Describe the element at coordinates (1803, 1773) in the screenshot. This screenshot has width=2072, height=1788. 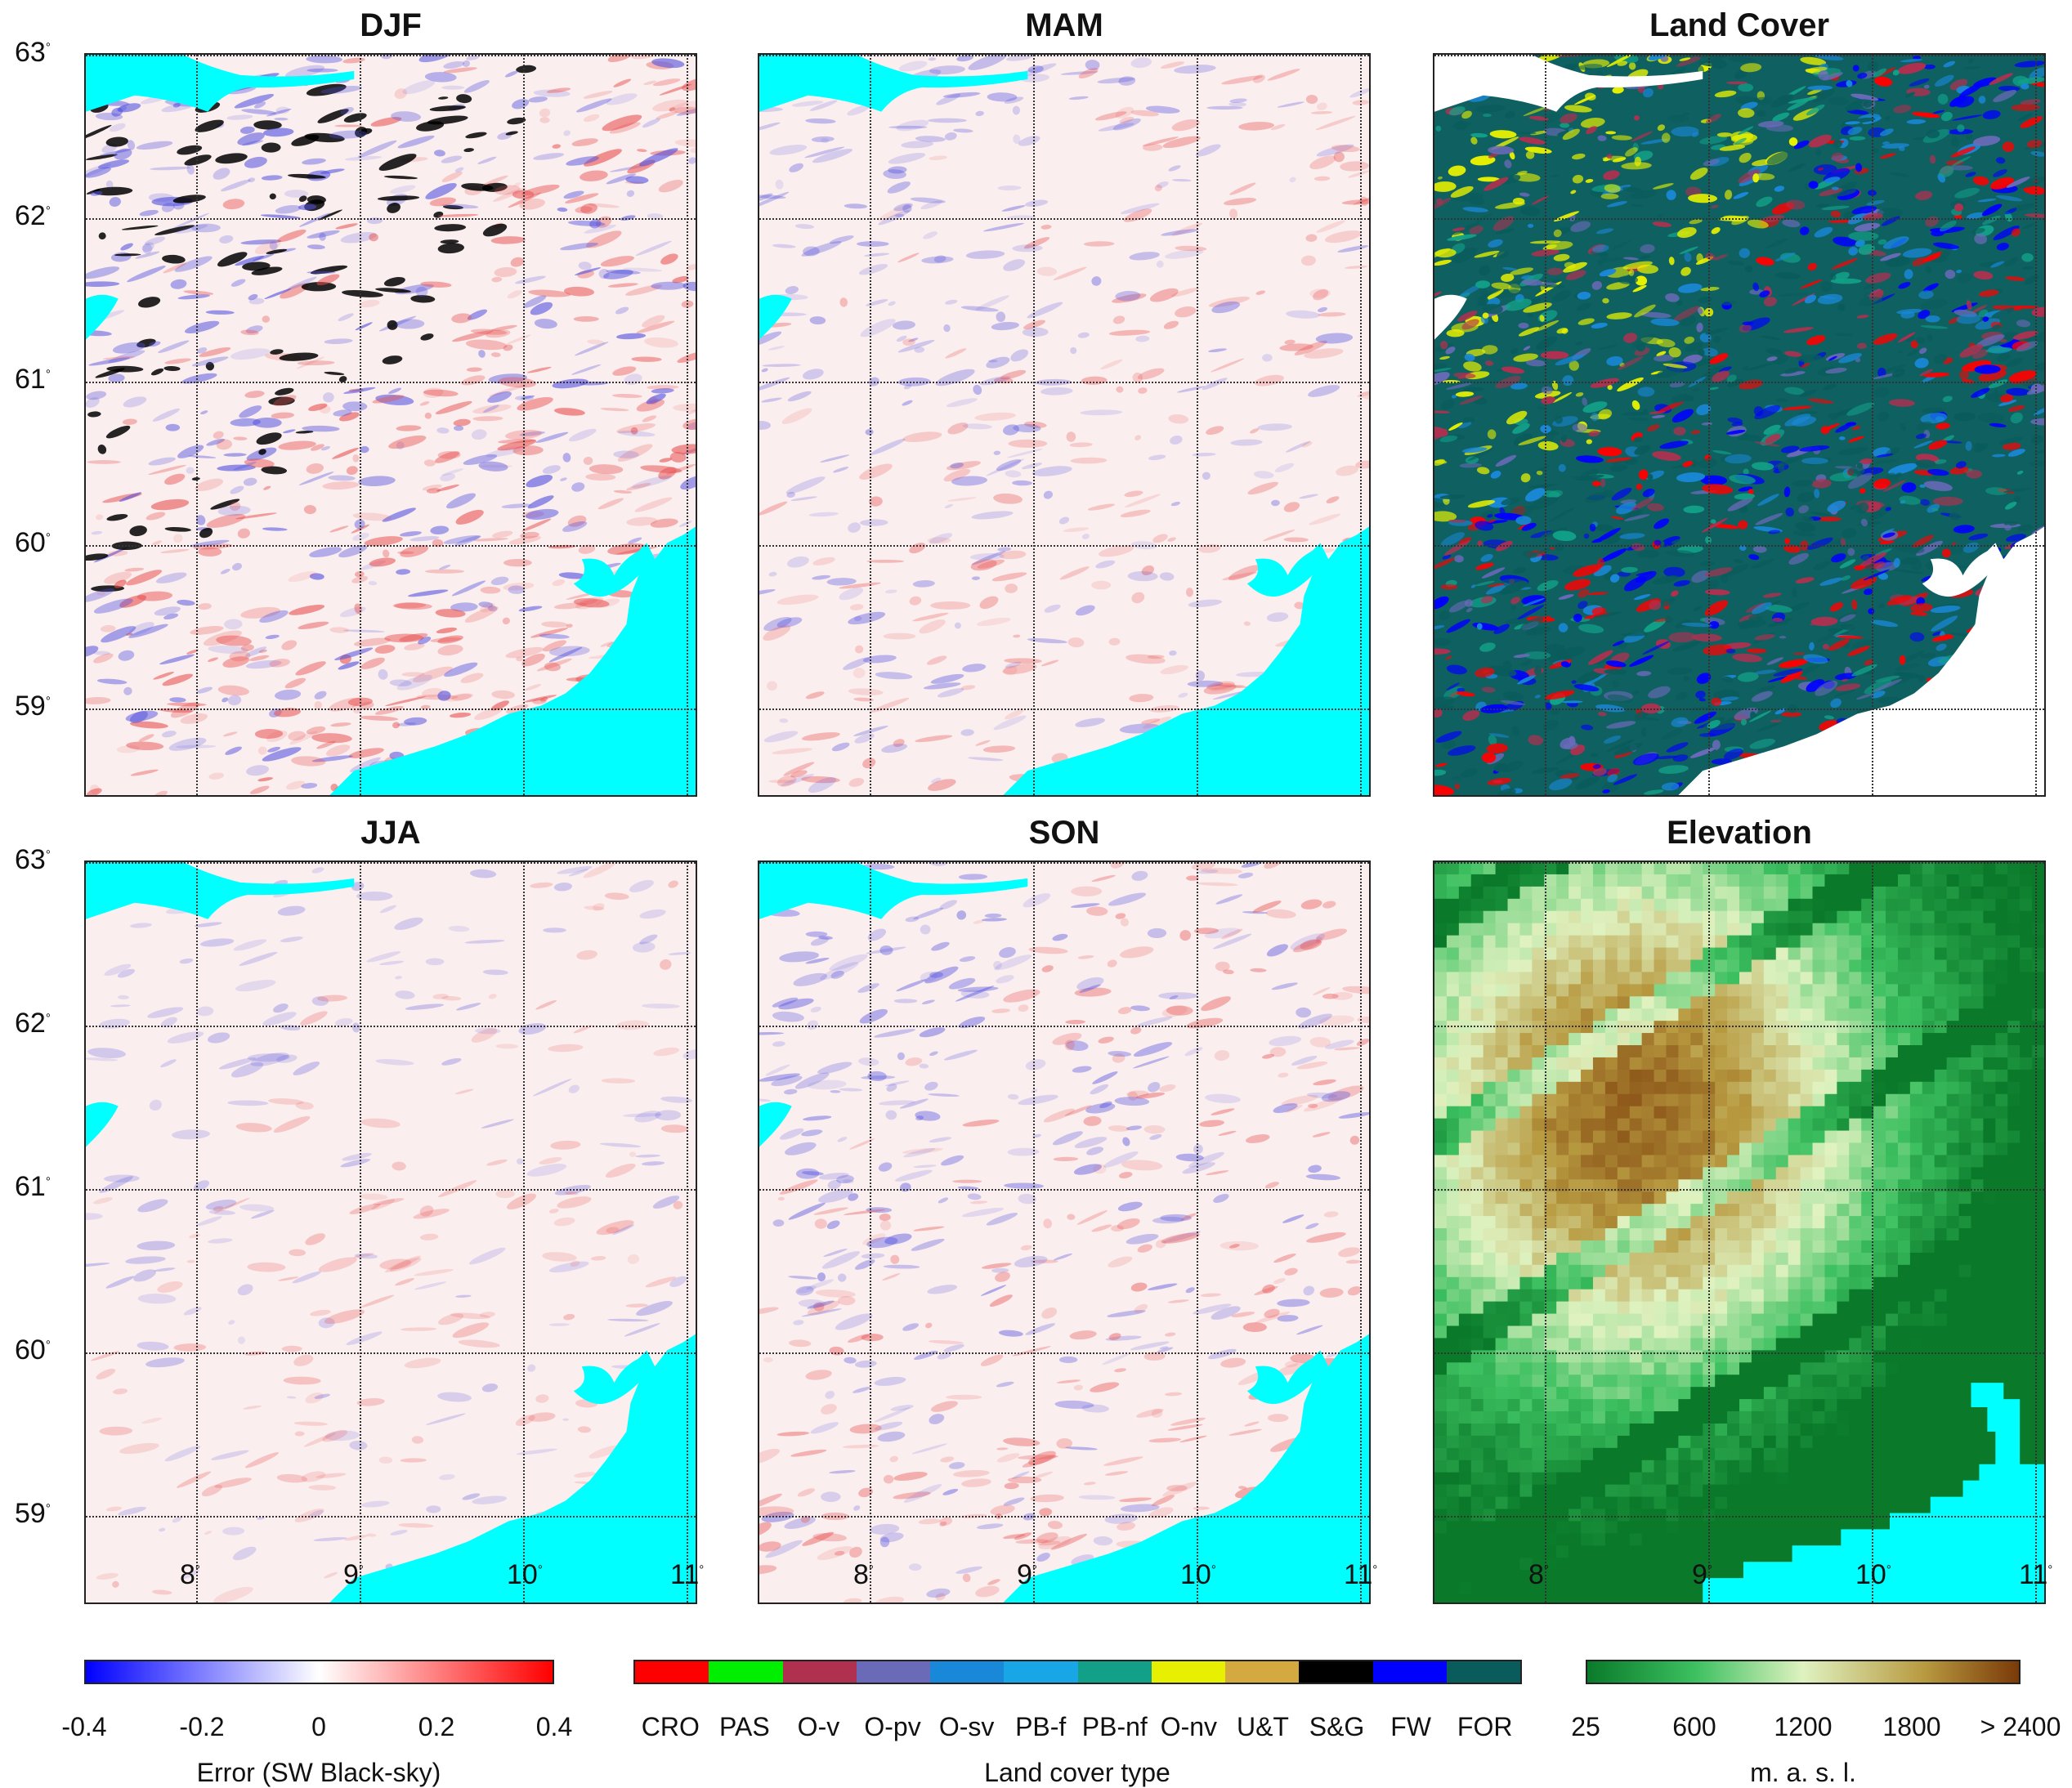
I see `colorbar-elevation-title: m. a. s. l.` at that location.